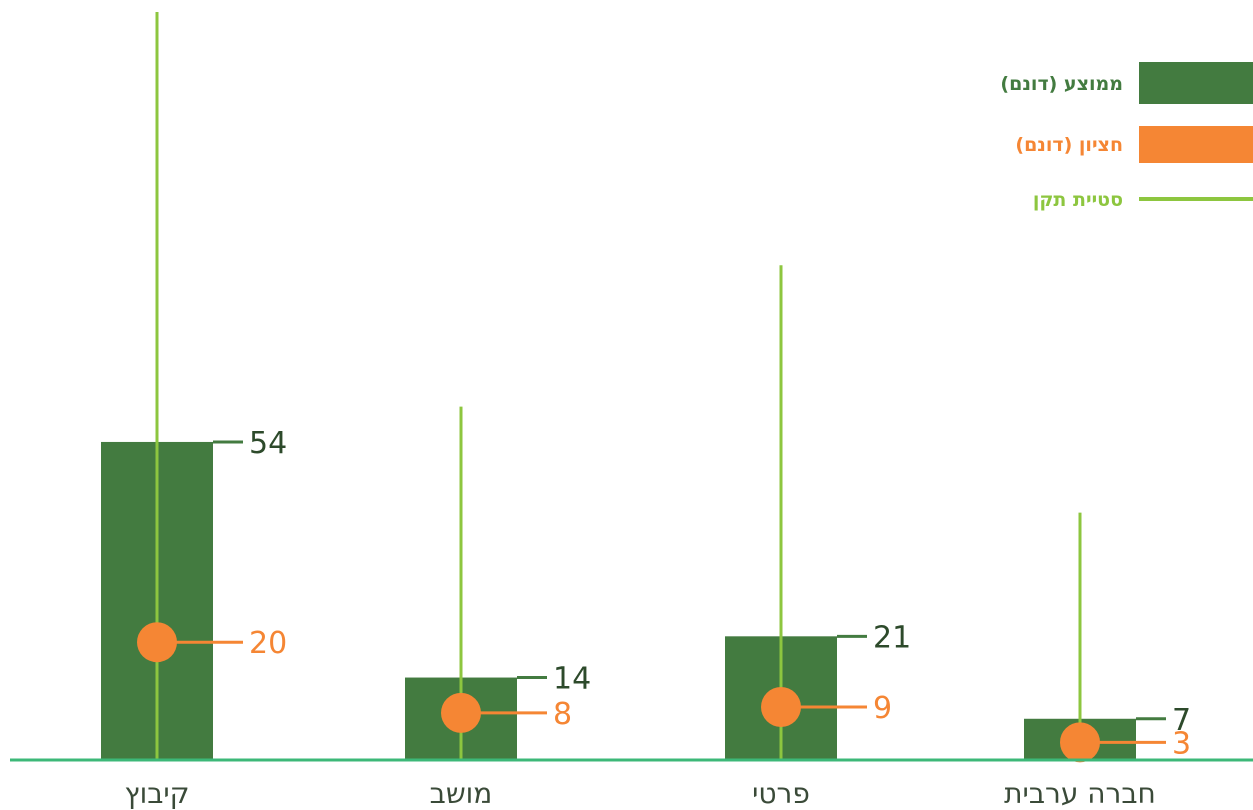 This screenshot has height=810, width=1253. What do you see at coordinates (639, 793) in the screenshot?
I see `category-labels: קיבוץ מושב פרטי חברה ערבית` at bounding box center [639, 793].